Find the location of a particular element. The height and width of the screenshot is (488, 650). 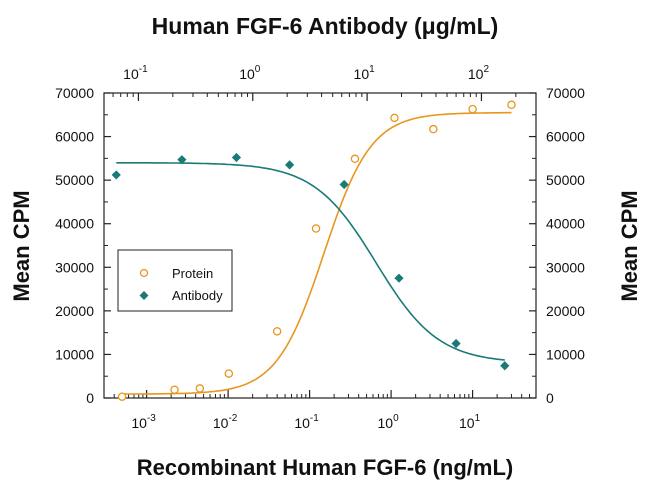

y-tick-label-left: 30000 is located at coordinates (74, 267).